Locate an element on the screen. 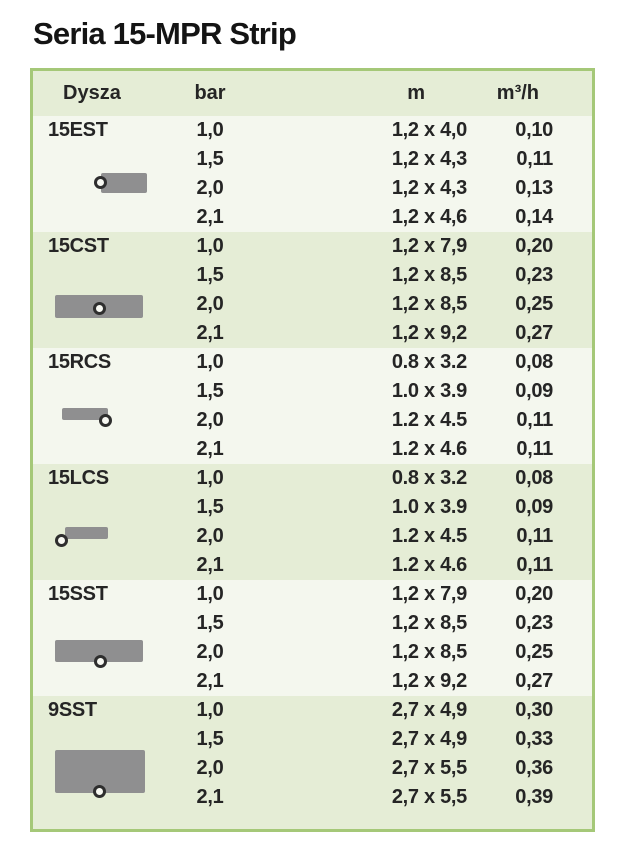 Image resolution: width=640 pixels, height=843 pixels. cell-m: 1,2 x 4,0 is located at coordinates (429, 130).